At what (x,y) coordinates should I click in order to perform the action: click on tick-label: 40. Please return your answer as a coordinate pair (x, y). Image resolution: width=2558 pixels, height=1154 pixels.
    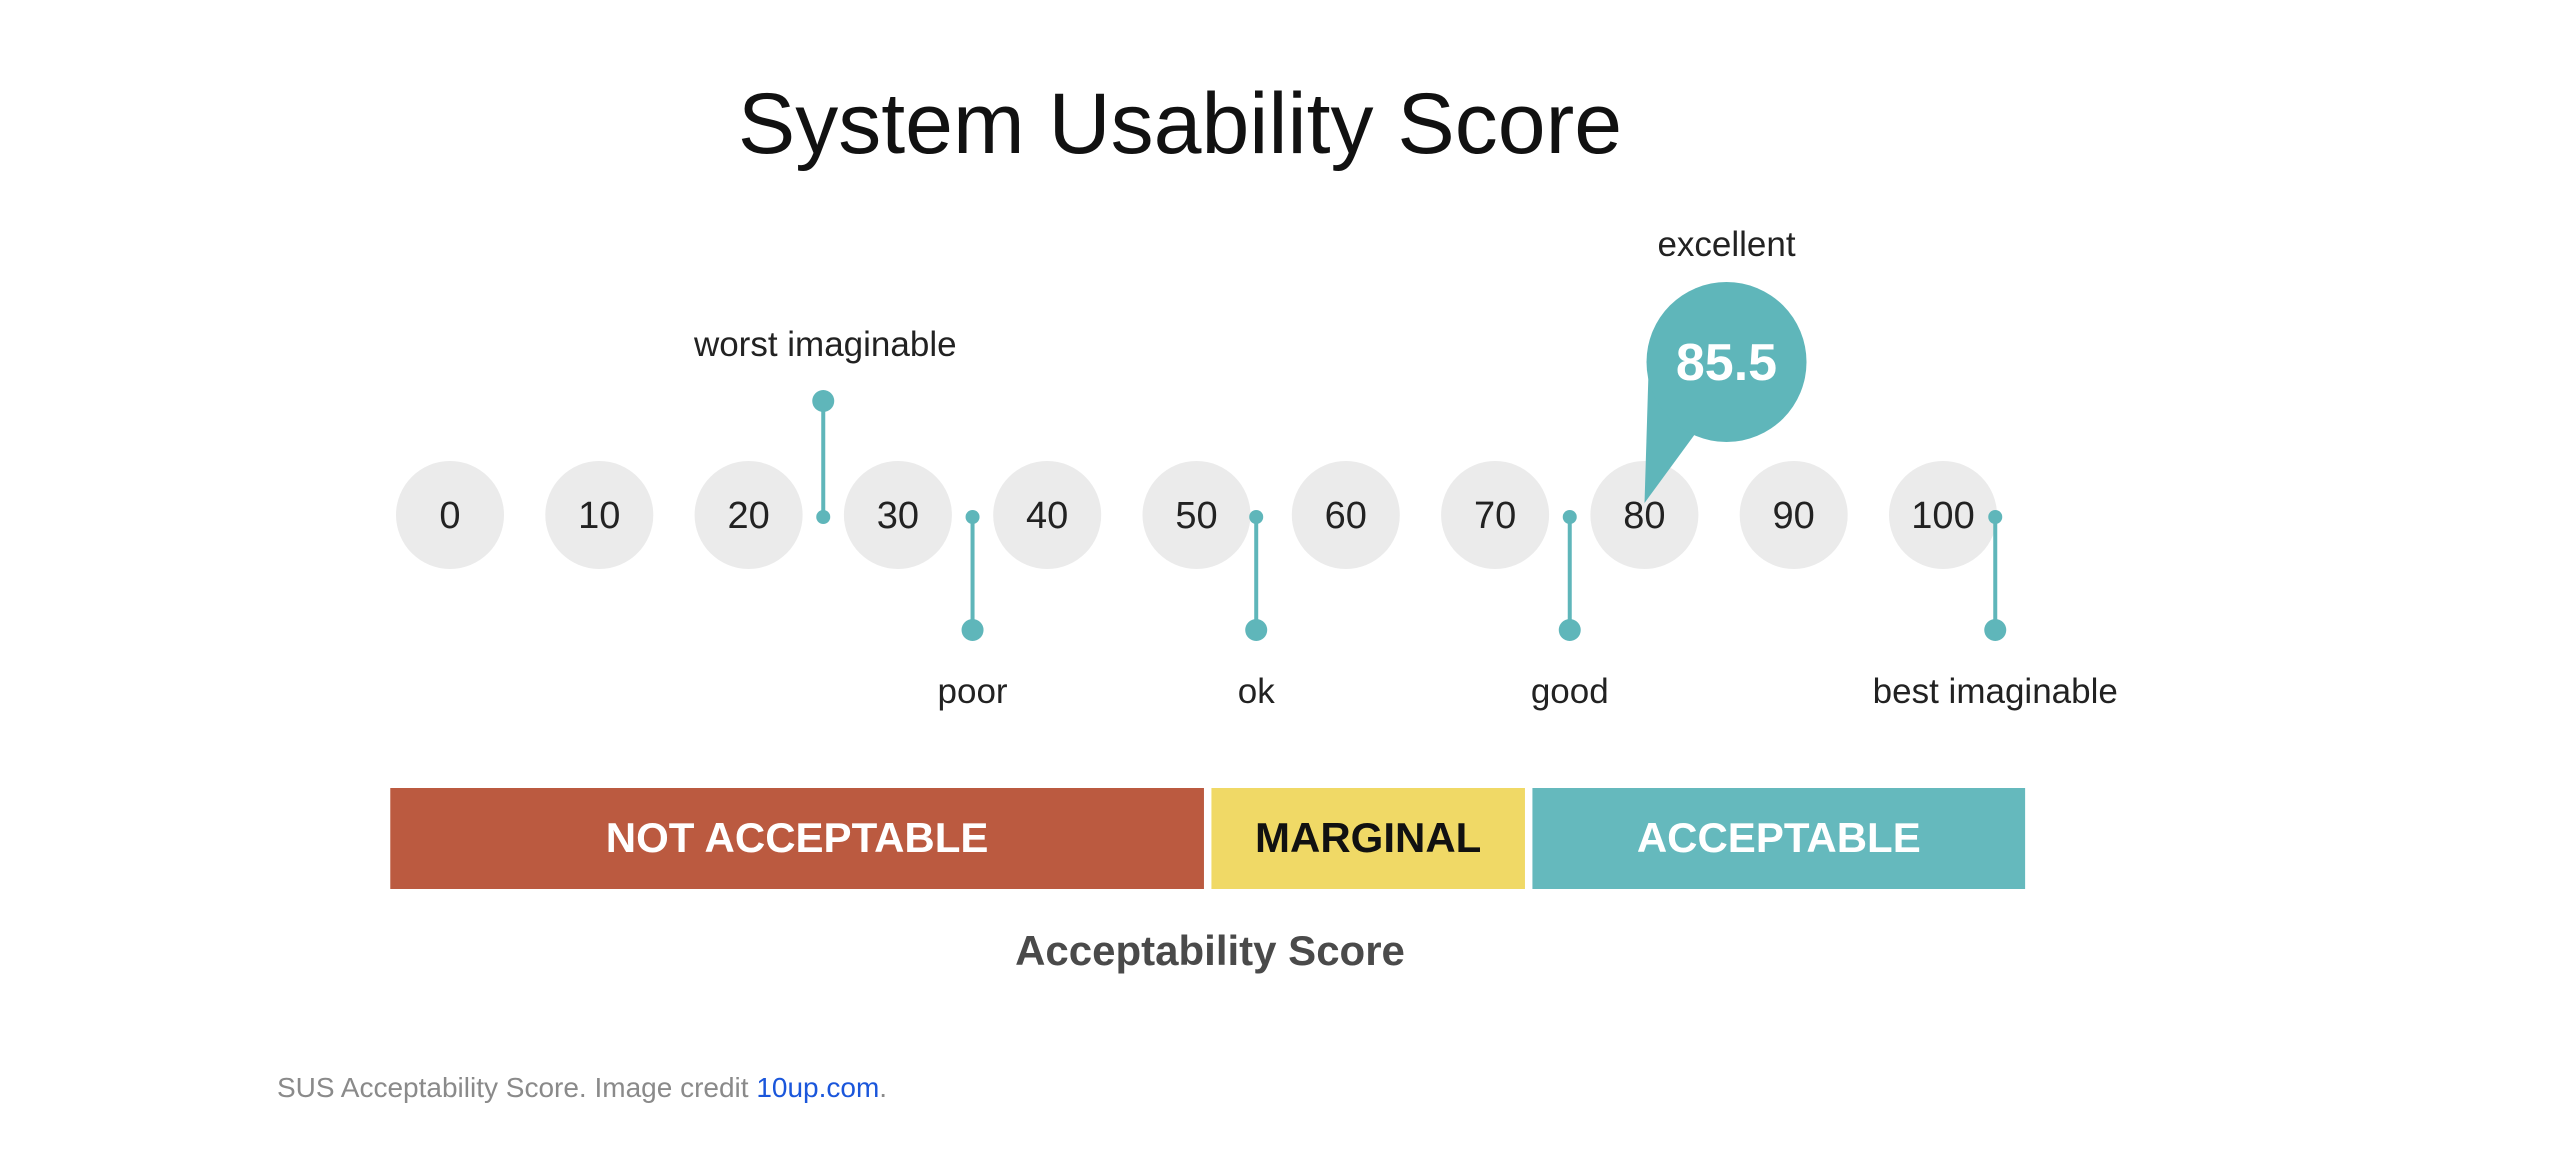
    Looking at the image, I should click on (1047, 516).